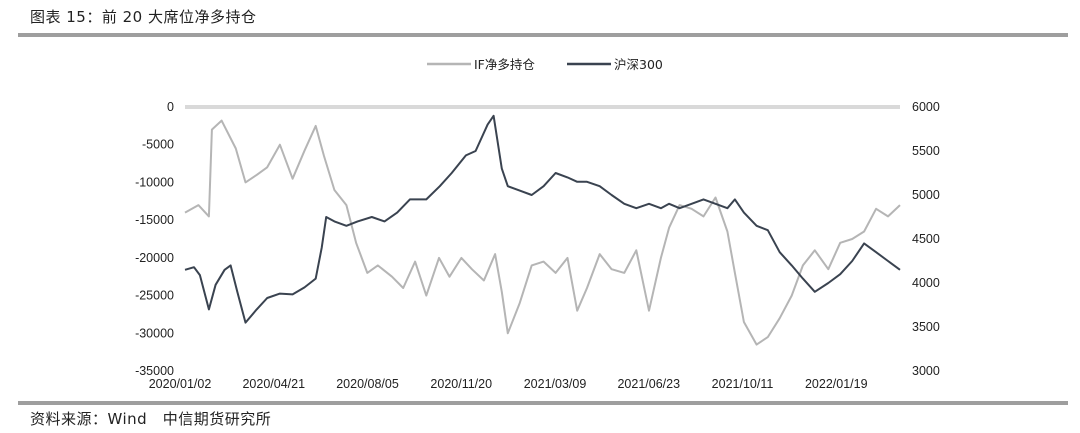 This screenshot has width=1080, height=433. What do you see at coordinates (743, 384) in the screenshot?
I see `x-tick-label: 2021/10/11` at bounding box center [743, 384].